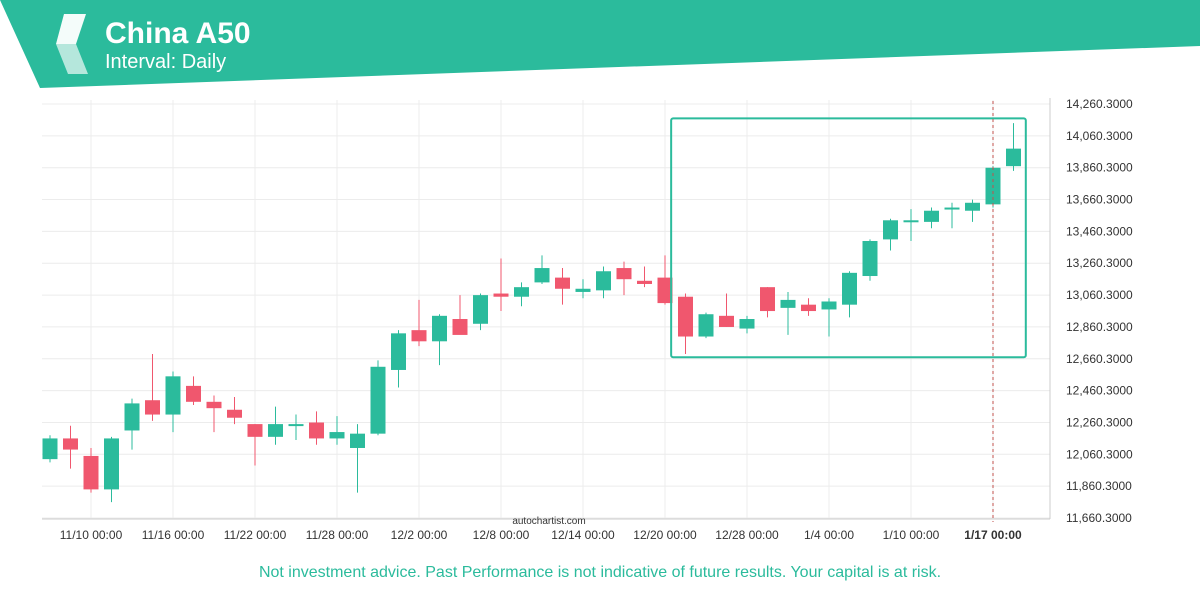 This screenshot has height=600, width=1200. Describe the element at coordinates (501, 535) in the screenshot. I see `x-tick-label: 12/8 00:00` at that location.